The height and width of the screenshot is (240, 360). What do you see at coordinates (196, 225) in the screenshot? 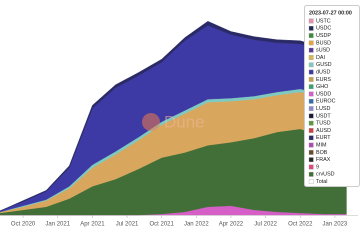
I see `x-tick-label: Jan 2022` at bounding box center [196, 225].